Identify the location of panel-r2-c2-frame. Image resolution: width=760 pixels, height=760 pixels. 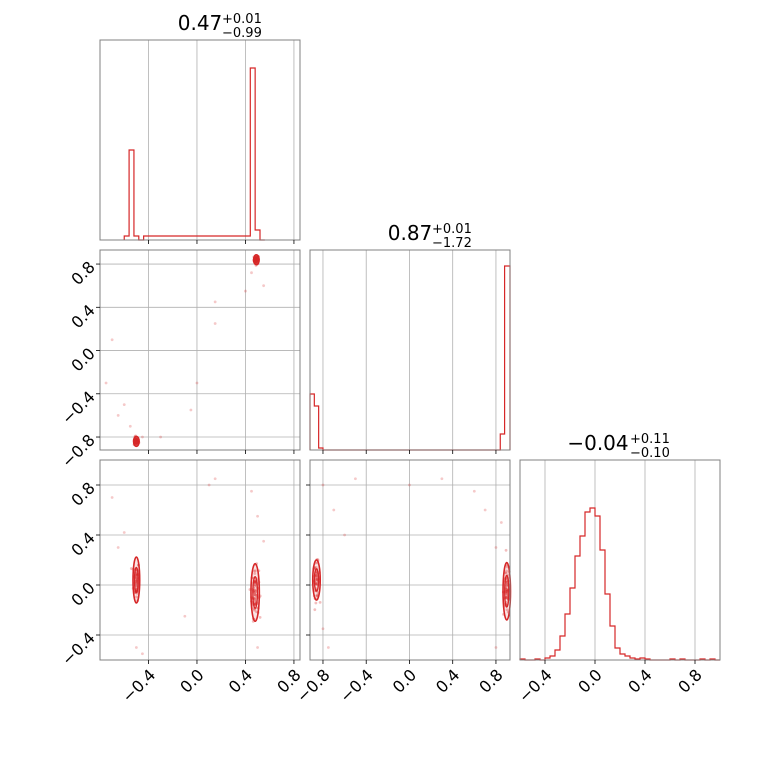
(620, 560).